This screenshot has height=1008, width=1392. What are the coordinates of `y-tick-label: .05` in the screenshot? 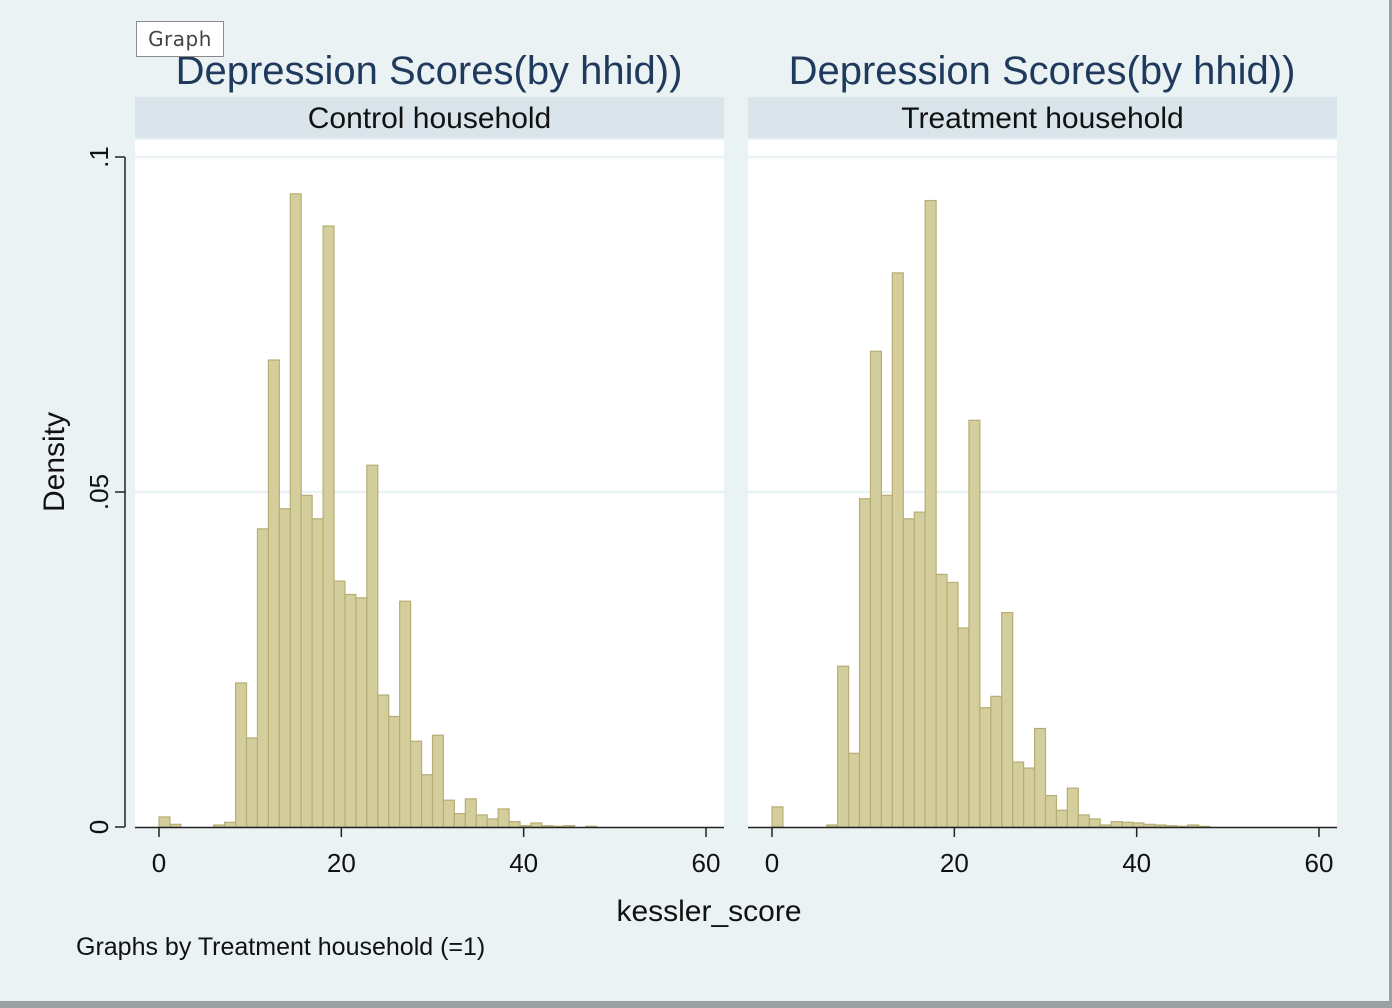 It's located at (99, 492).